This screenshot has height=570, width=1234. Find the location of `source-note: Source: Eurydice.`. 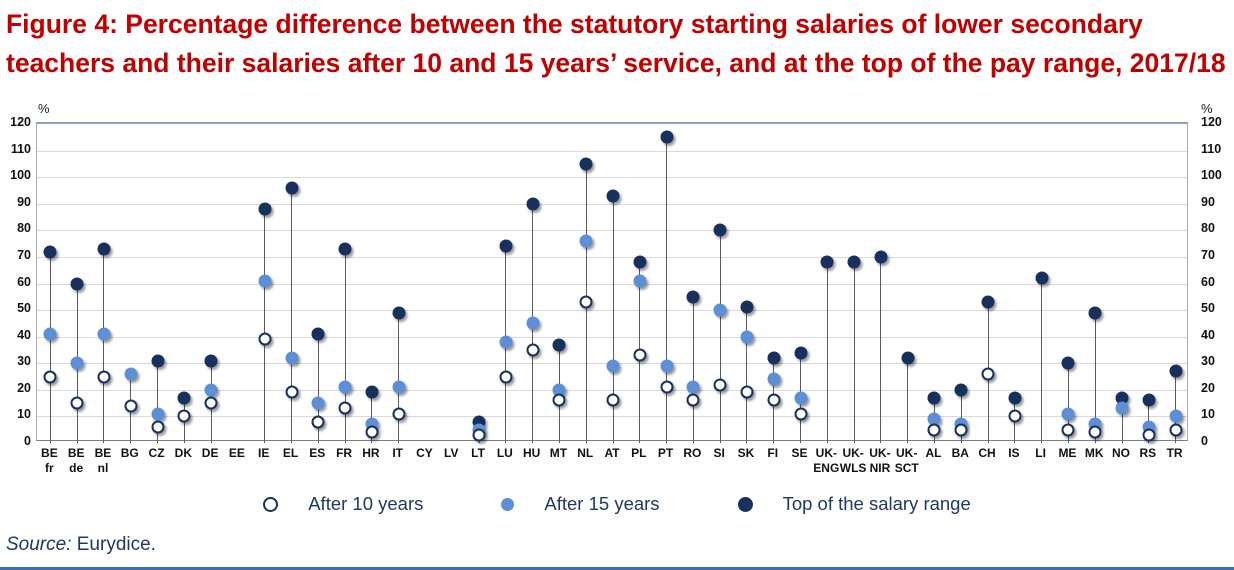

source-note: Source: Eurydice. is located at coordinates (81, 545).